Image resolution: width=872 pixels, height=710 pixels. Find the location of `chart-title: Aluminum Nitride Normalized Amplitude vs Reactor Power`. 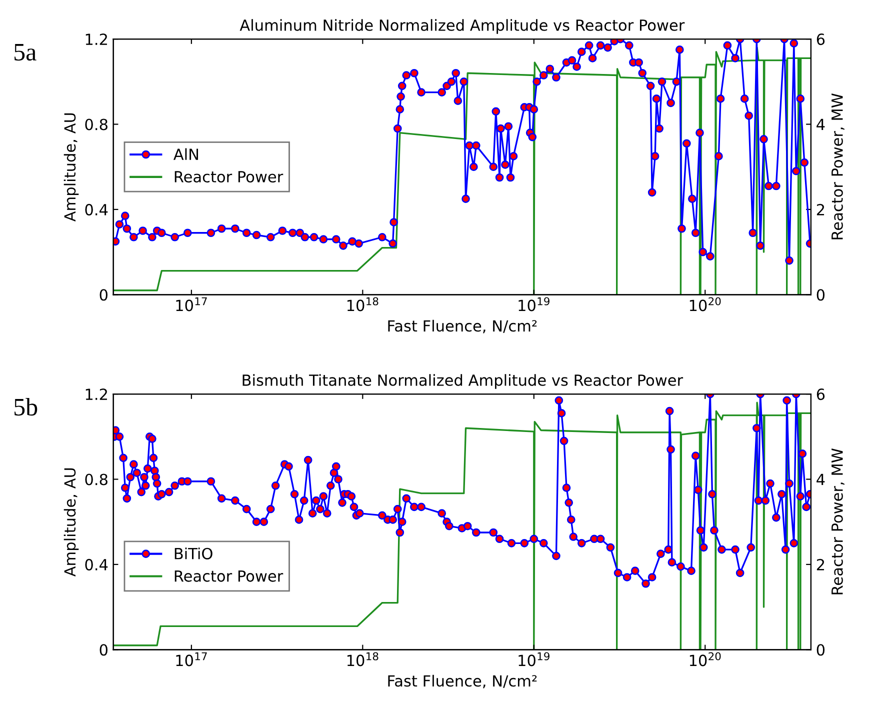

chart-title: Aluminum Nitride Normalized Amplitude vs Reactor Power is located at coordinates (462, 26).